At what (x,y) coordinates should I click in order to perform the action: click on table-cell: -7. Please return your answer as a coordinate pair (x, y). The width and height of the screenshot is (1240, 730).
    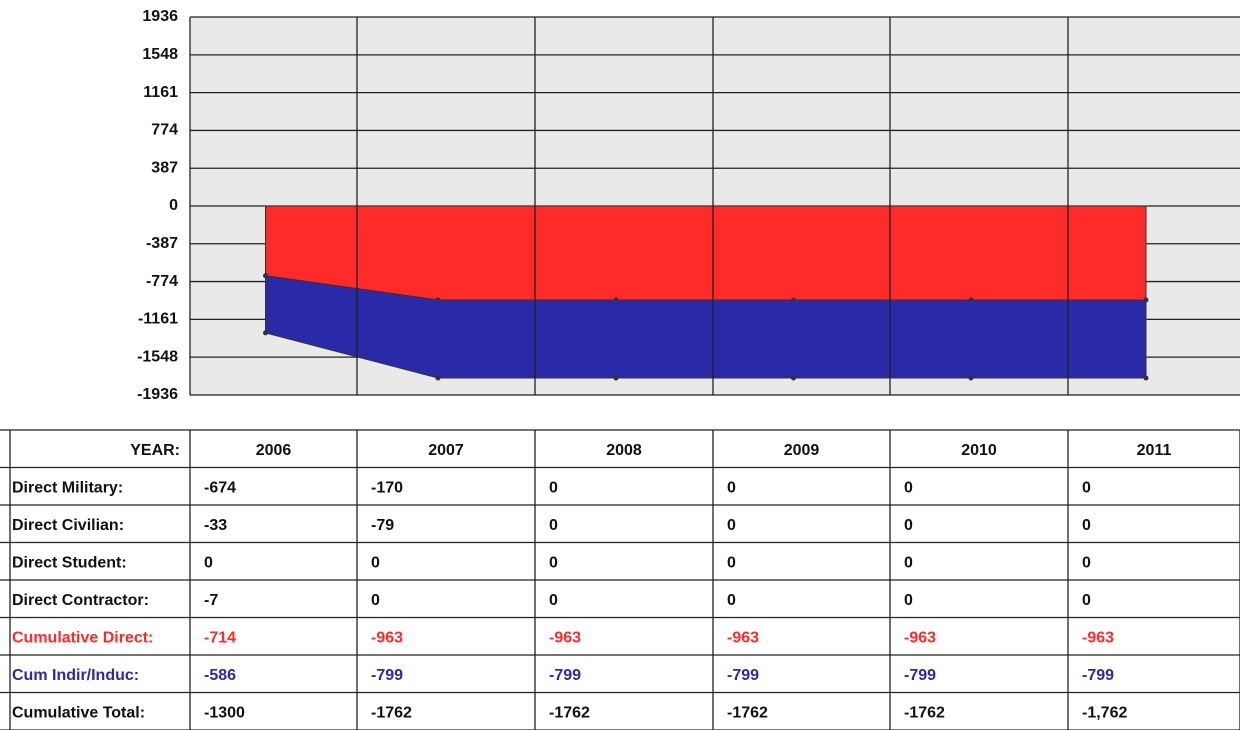
    Looking at the image, I should click on (211, 600).